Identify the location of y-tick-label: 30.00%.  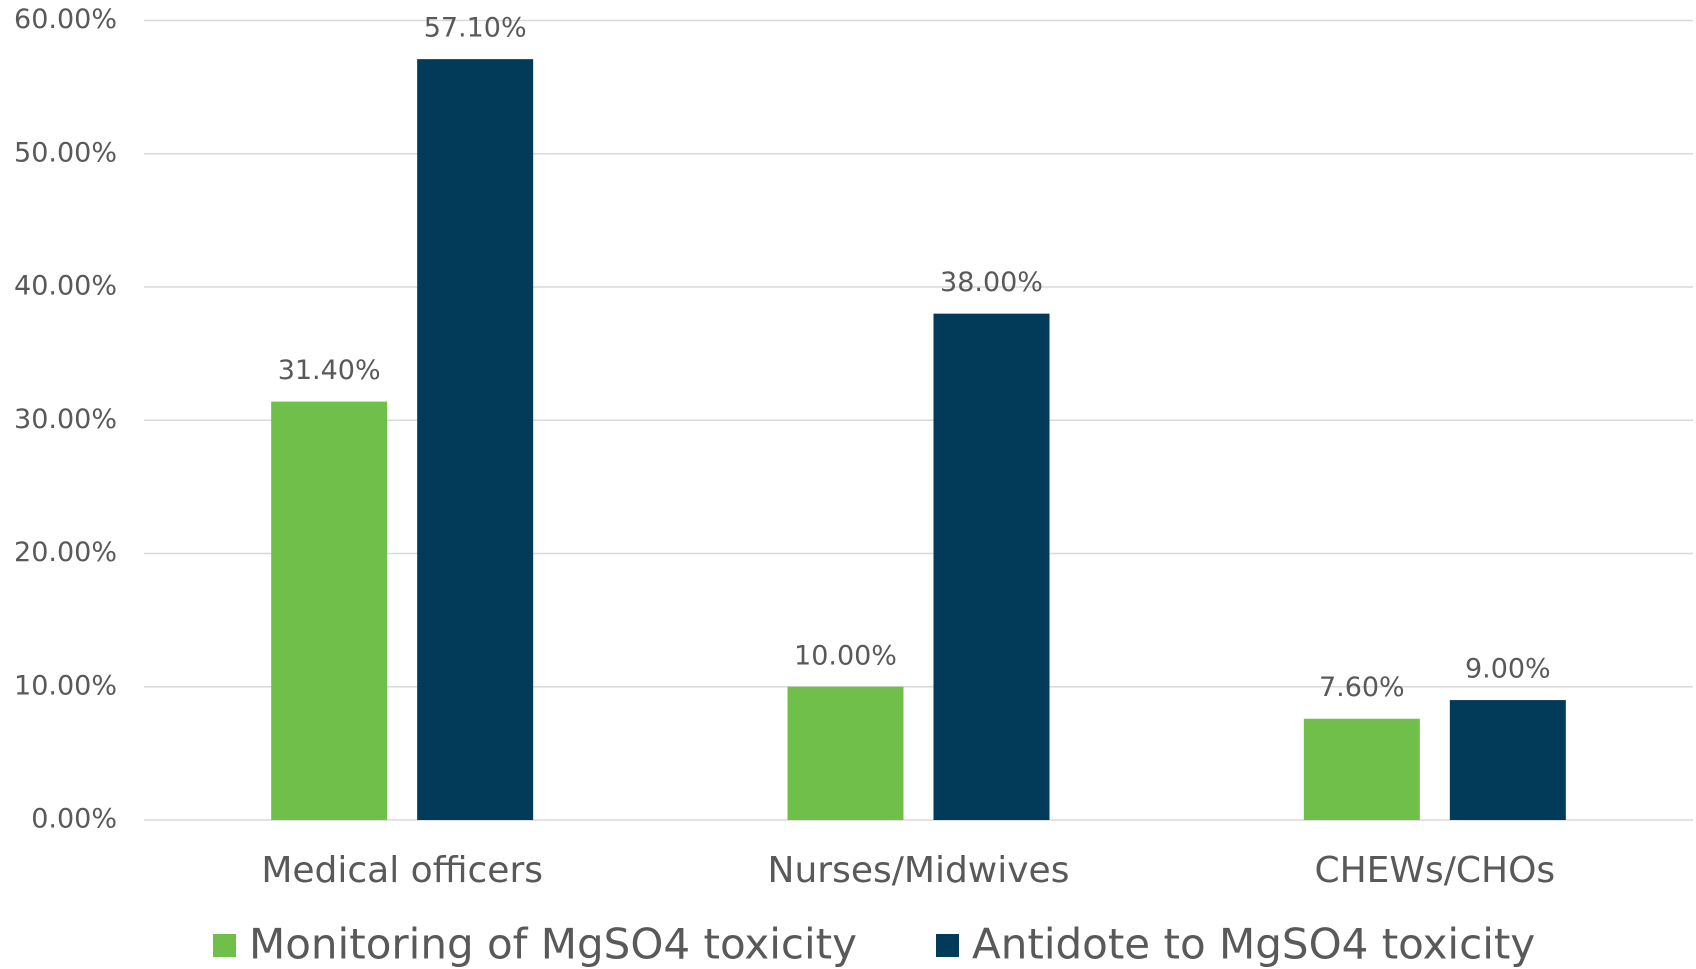
(65, 419).